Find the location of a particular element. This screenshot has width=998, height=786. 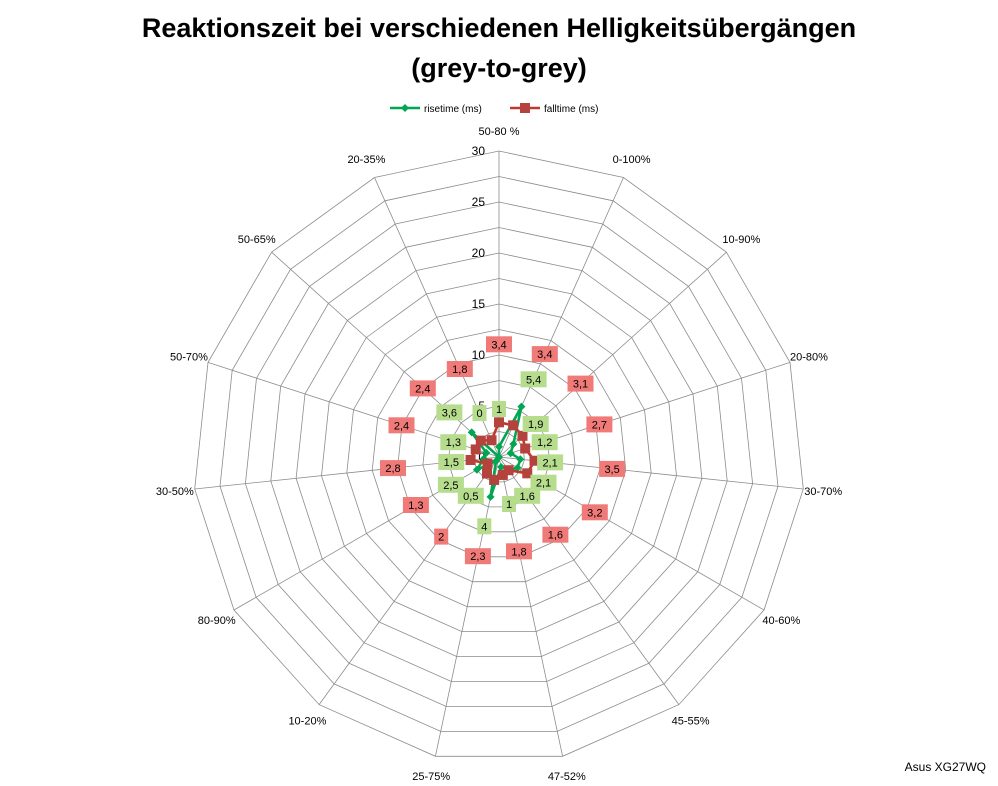

data-label: 3,4 is located at coordinates (544, 354).